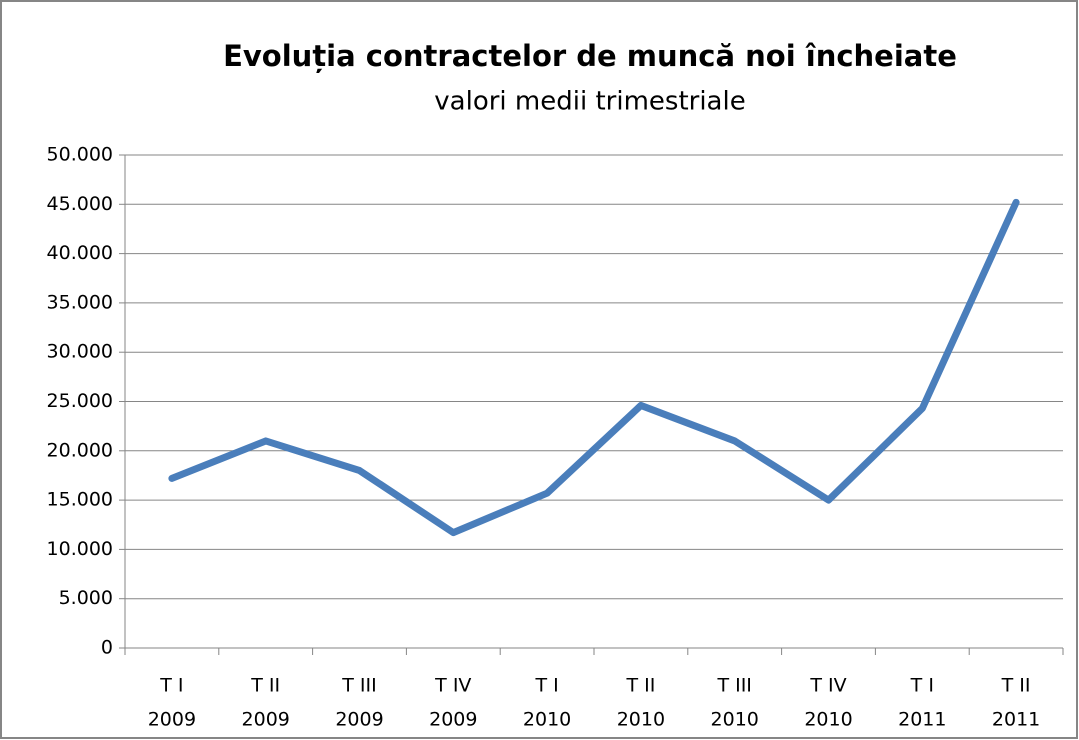 The height and width of the screenshot is (740, 1079). Describe the element at coordinates (80, 253) in the screenshot. I see `y-tick-label: 40.000` at that location.